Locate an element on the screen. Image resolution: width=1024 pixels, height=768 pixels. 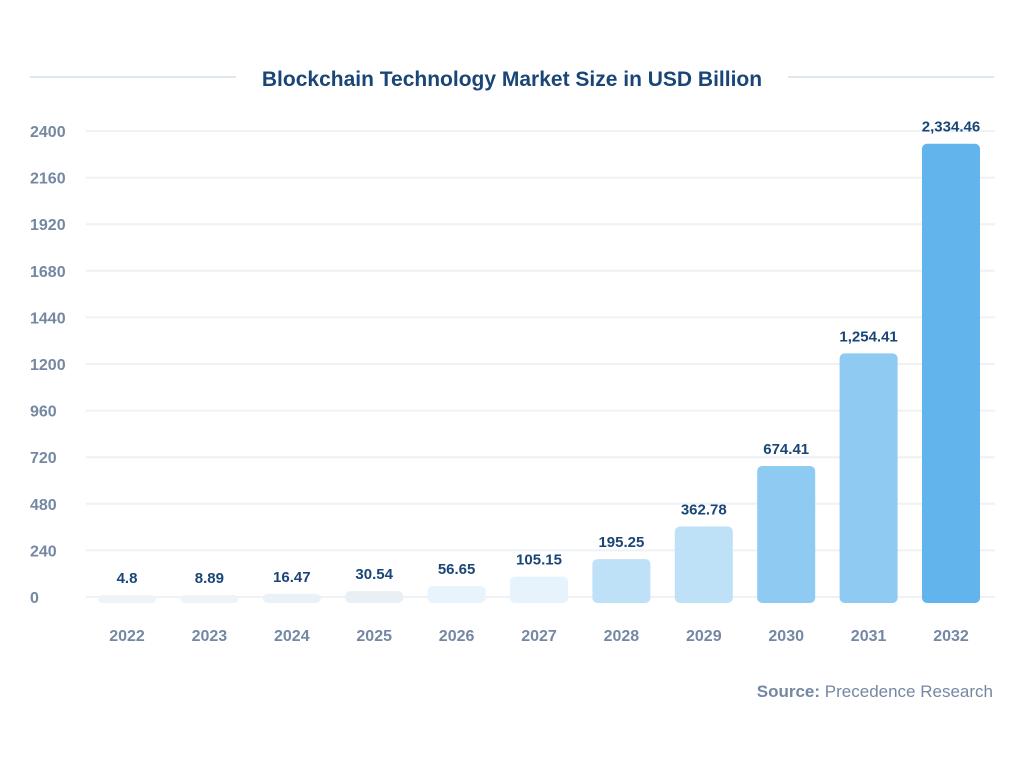
y-tick-label: 2160 is located at coordinates (48, 179).